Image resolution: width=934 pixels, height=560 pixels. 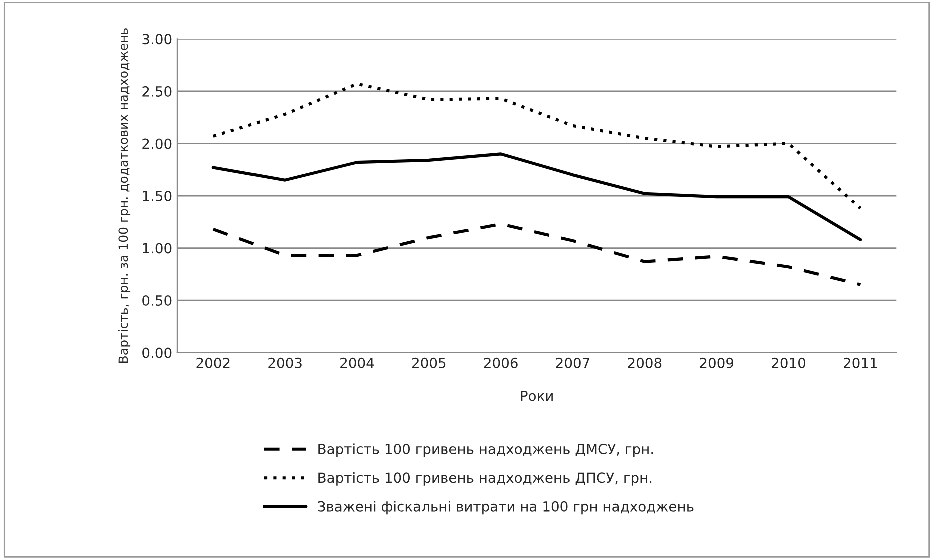 What do you see at coordinates (573, 363) in the screenshot?
I see `x-tick-label: 2007` at bounding box center [573, 363].